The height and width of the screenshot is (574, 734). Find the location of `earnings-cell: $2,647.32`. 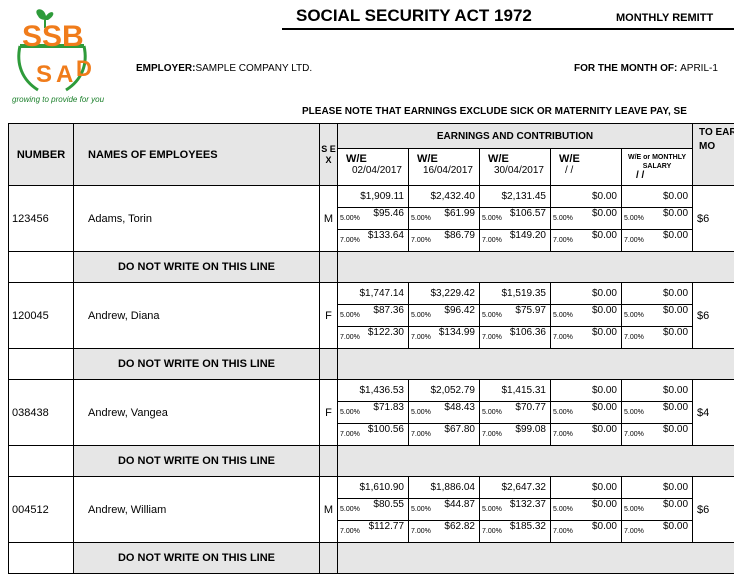

earnings-cell: $2,647.32 is located at coordinates (515, 488).